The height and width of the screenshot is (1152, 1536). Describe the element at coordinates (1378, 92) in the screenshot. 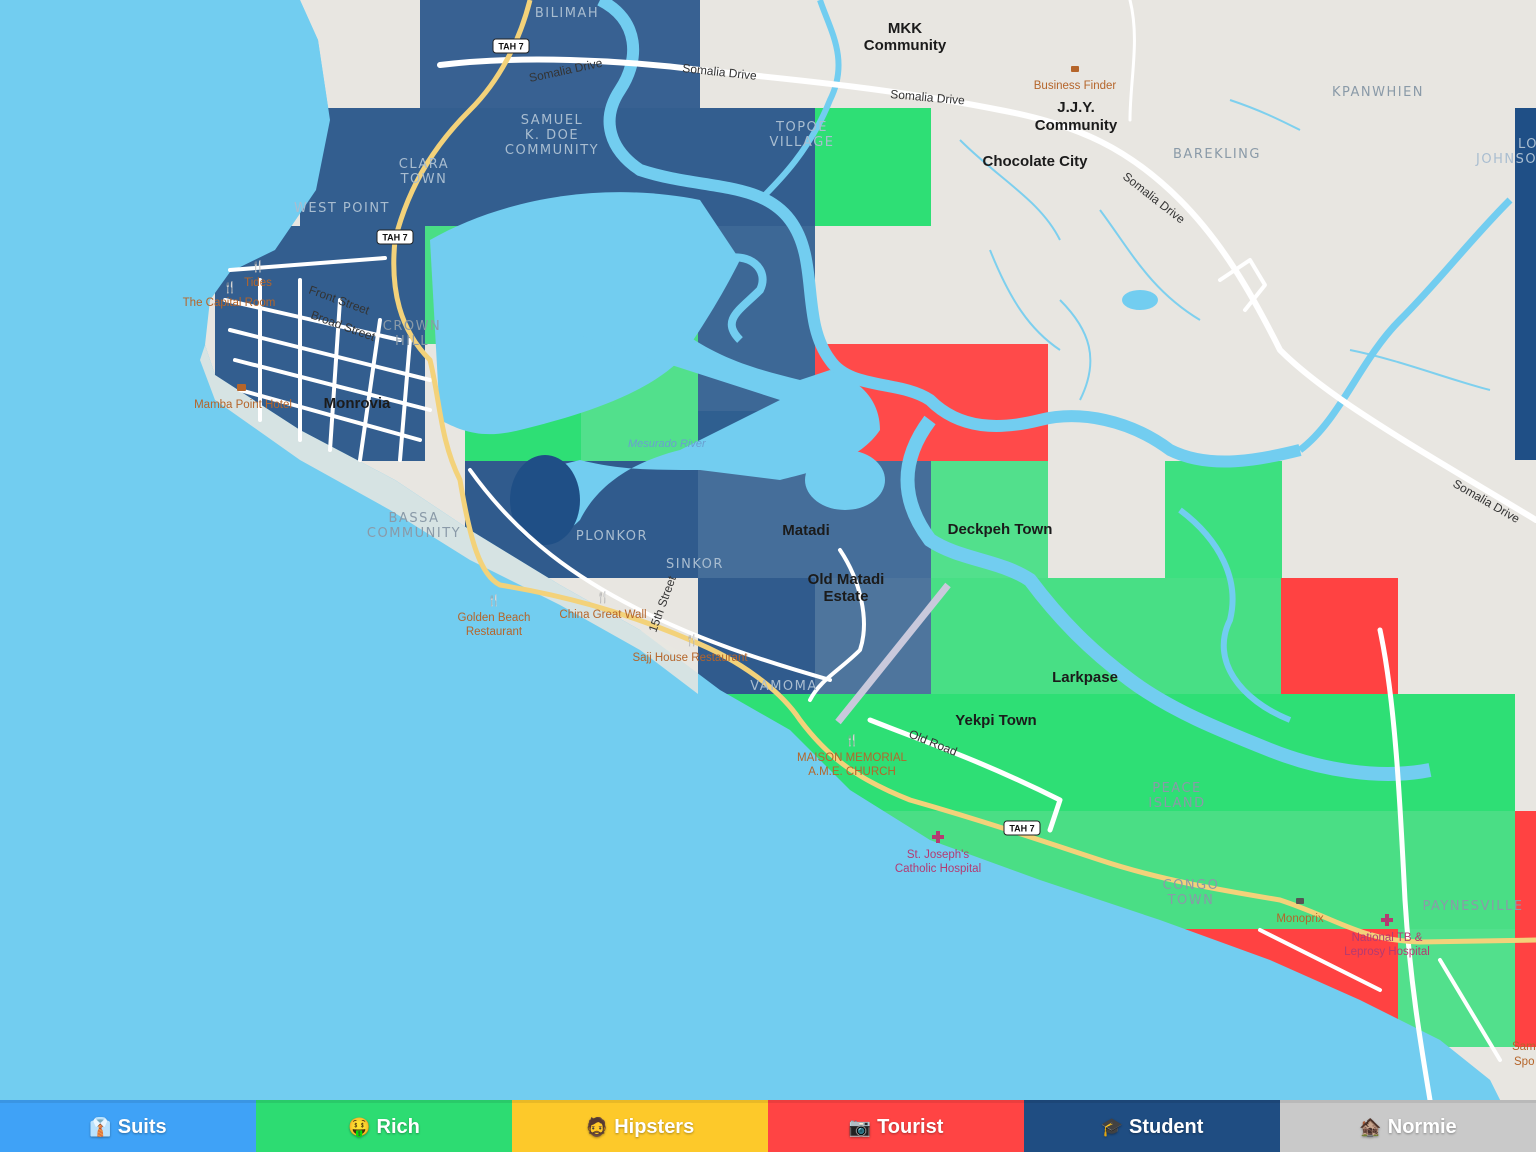

I see `hood-kpanwhien: KPANWHIEN` at that location.